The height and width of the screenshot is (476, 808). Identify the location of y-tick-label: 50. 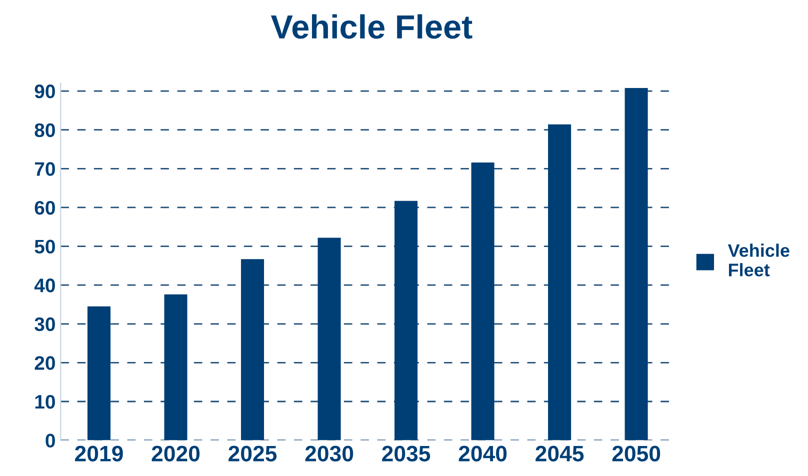
(44, 247).